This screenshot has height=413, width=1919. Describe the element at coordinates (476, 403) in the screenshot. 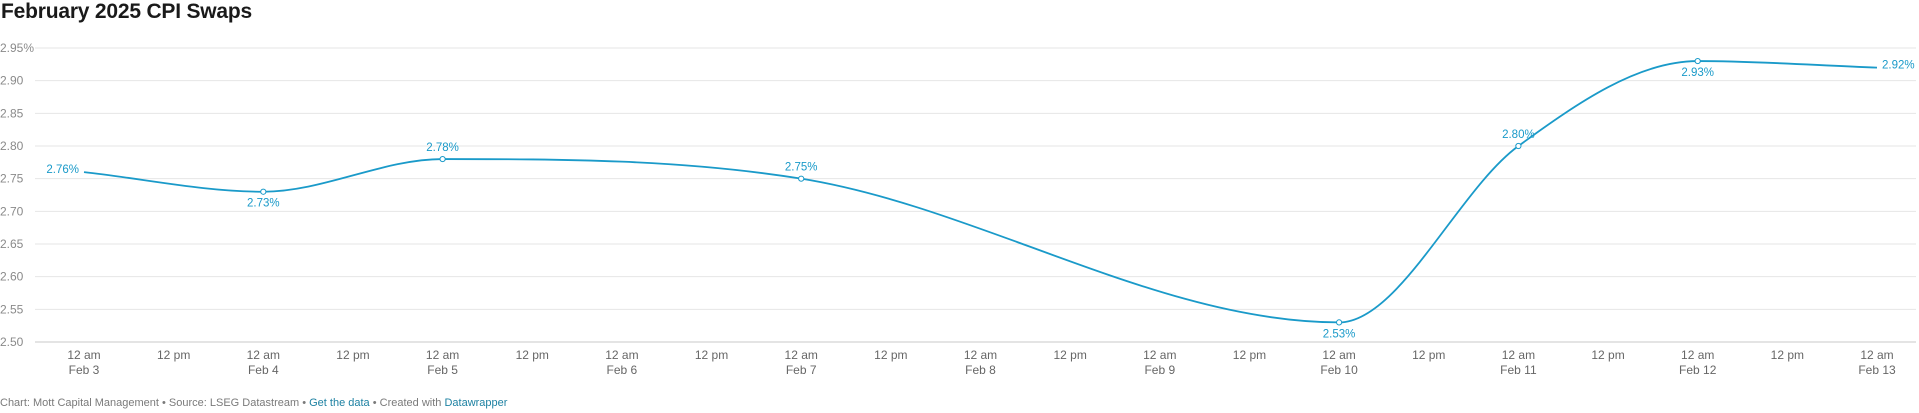

I see `datawrapper-link: Datawrapper` at that location.